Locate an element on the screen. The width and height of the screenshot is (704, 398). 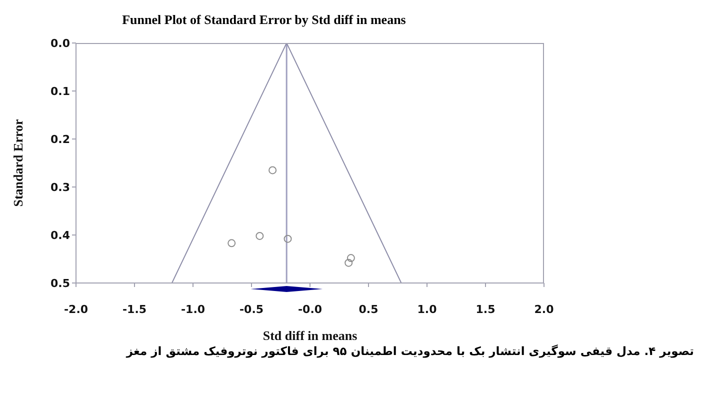
x-tick-label: 0.5 is located at coordinates (368, 309).